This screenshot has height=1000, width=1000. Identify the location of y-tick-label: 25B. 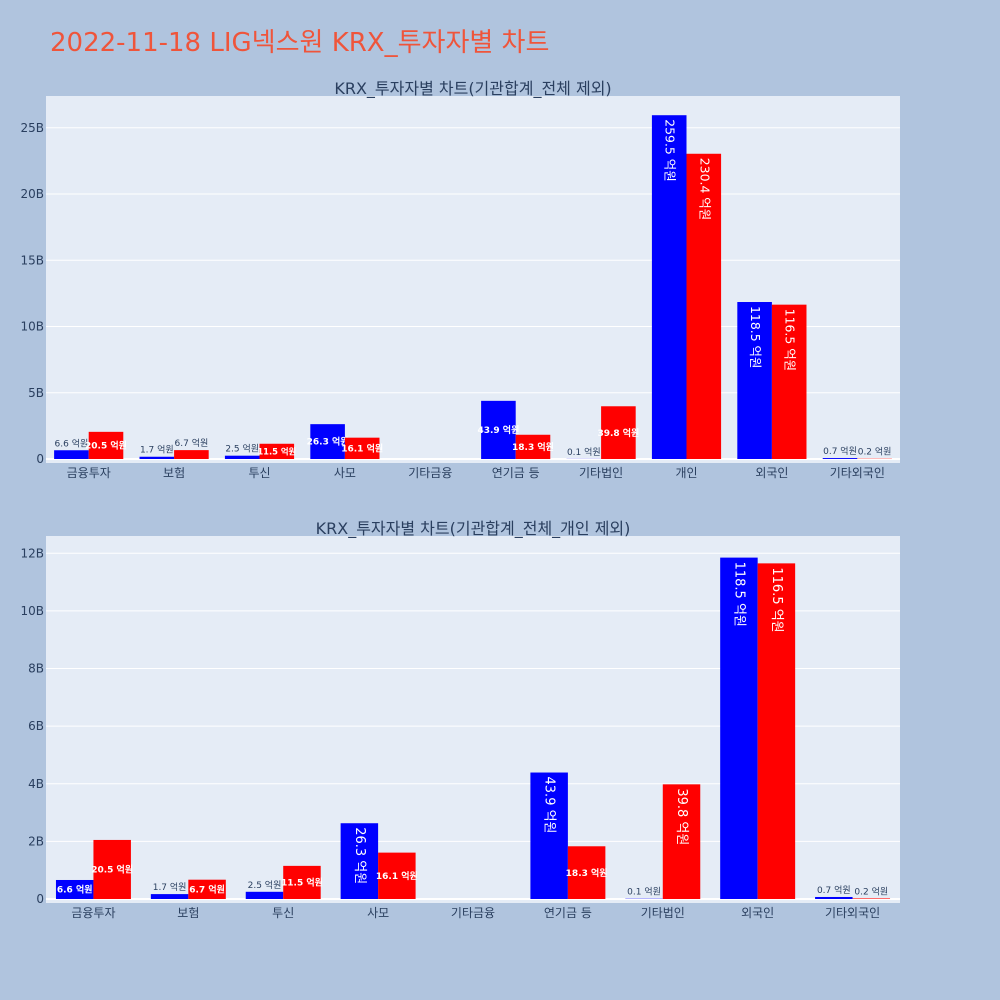
(32, 128).